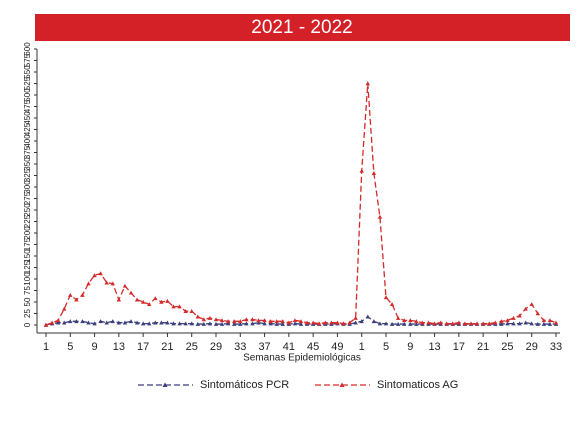 The width and height of the screenshot is (578, 426). Describe the element at coordinates (46, 347) in the screenshot. I see `x-tick-label: 1` at that location.